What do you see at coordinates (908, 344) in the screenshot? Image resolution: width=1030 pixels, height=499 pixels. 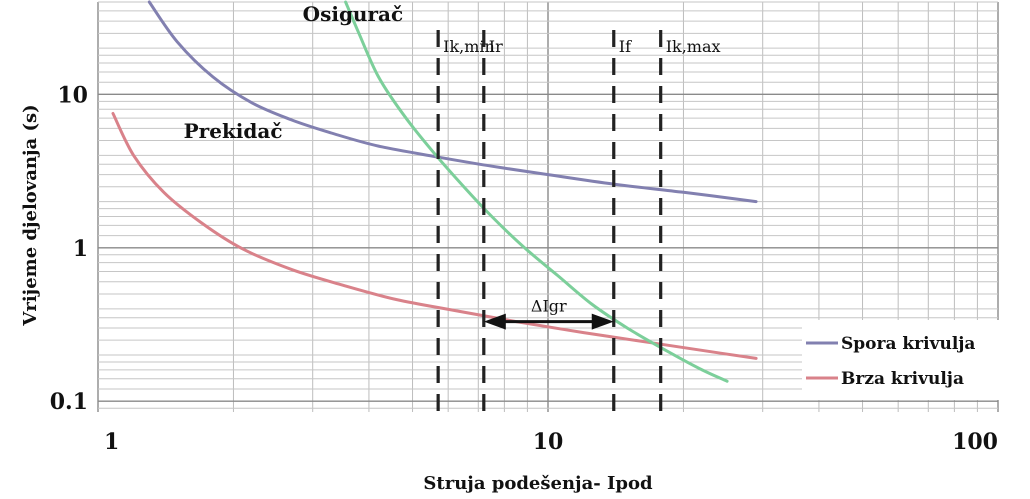 I see `legend-label-slow: Spora krivulja` at bounding box center [908, 344].